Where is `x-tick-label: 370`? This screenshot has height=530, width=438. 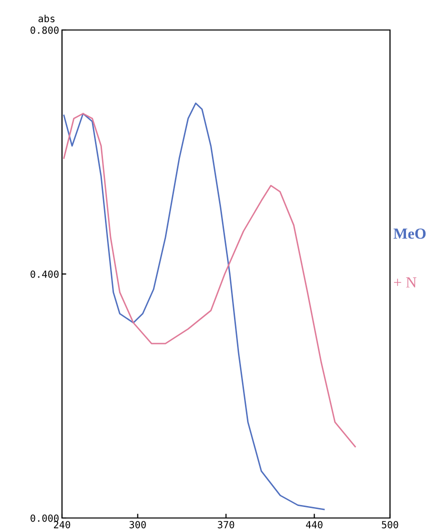 x-tick-label: 370 is located at coordinates (226, 524).